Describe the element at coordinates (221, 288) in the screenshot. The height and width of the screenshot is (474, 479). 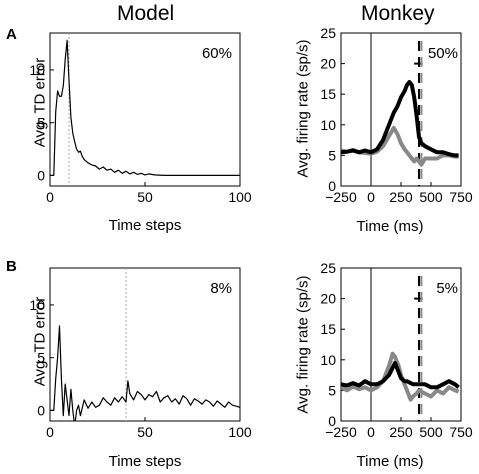
I see `b-model-annotation: 8%` at that location.